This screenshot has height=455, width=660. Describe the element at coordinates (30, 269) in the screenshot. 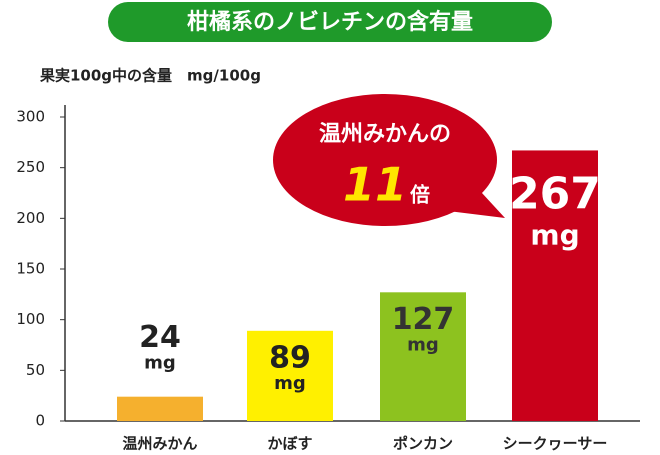

I see `y-tick-label: 150` at that location.